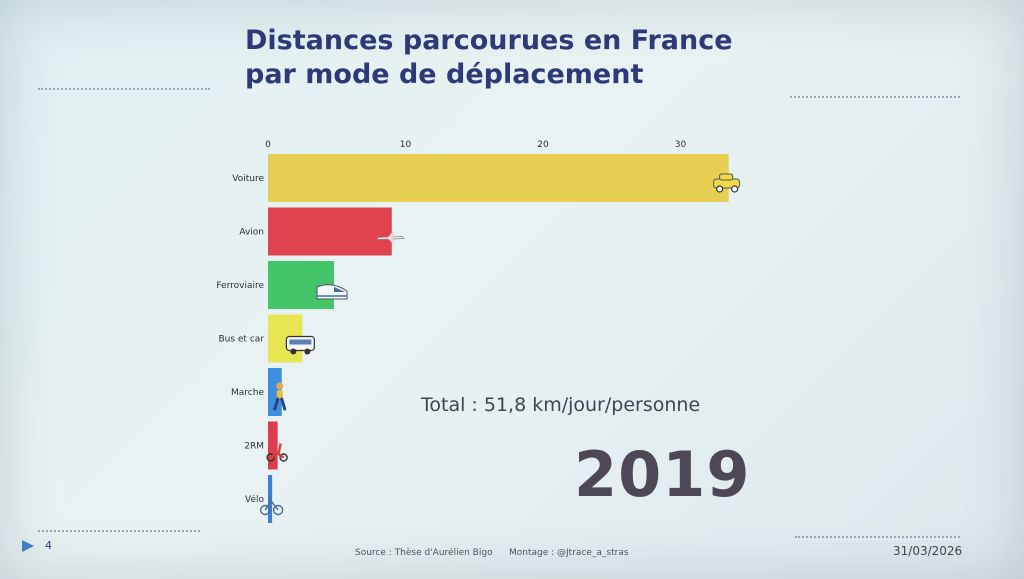 The height and width of the screenshot is (579, 1024). I want to click on x-tick-label: 20, so click(543, 145).